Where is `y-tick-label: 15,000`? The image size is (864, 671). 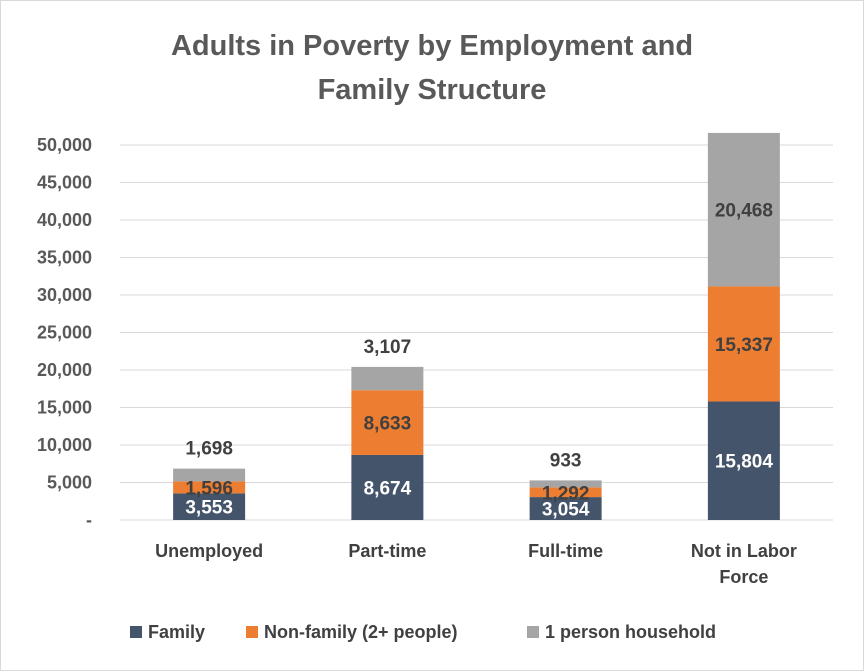
y-tick-label: 15,000 is located at coordinates (64, 408).